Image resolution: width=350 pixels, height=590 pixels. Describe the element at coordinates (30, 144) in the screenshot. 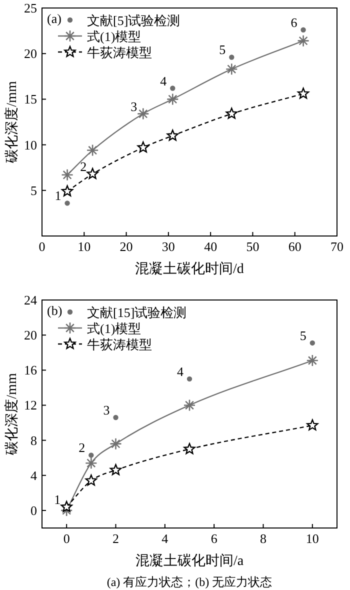

I see `y-tick-label: 10` at that location.